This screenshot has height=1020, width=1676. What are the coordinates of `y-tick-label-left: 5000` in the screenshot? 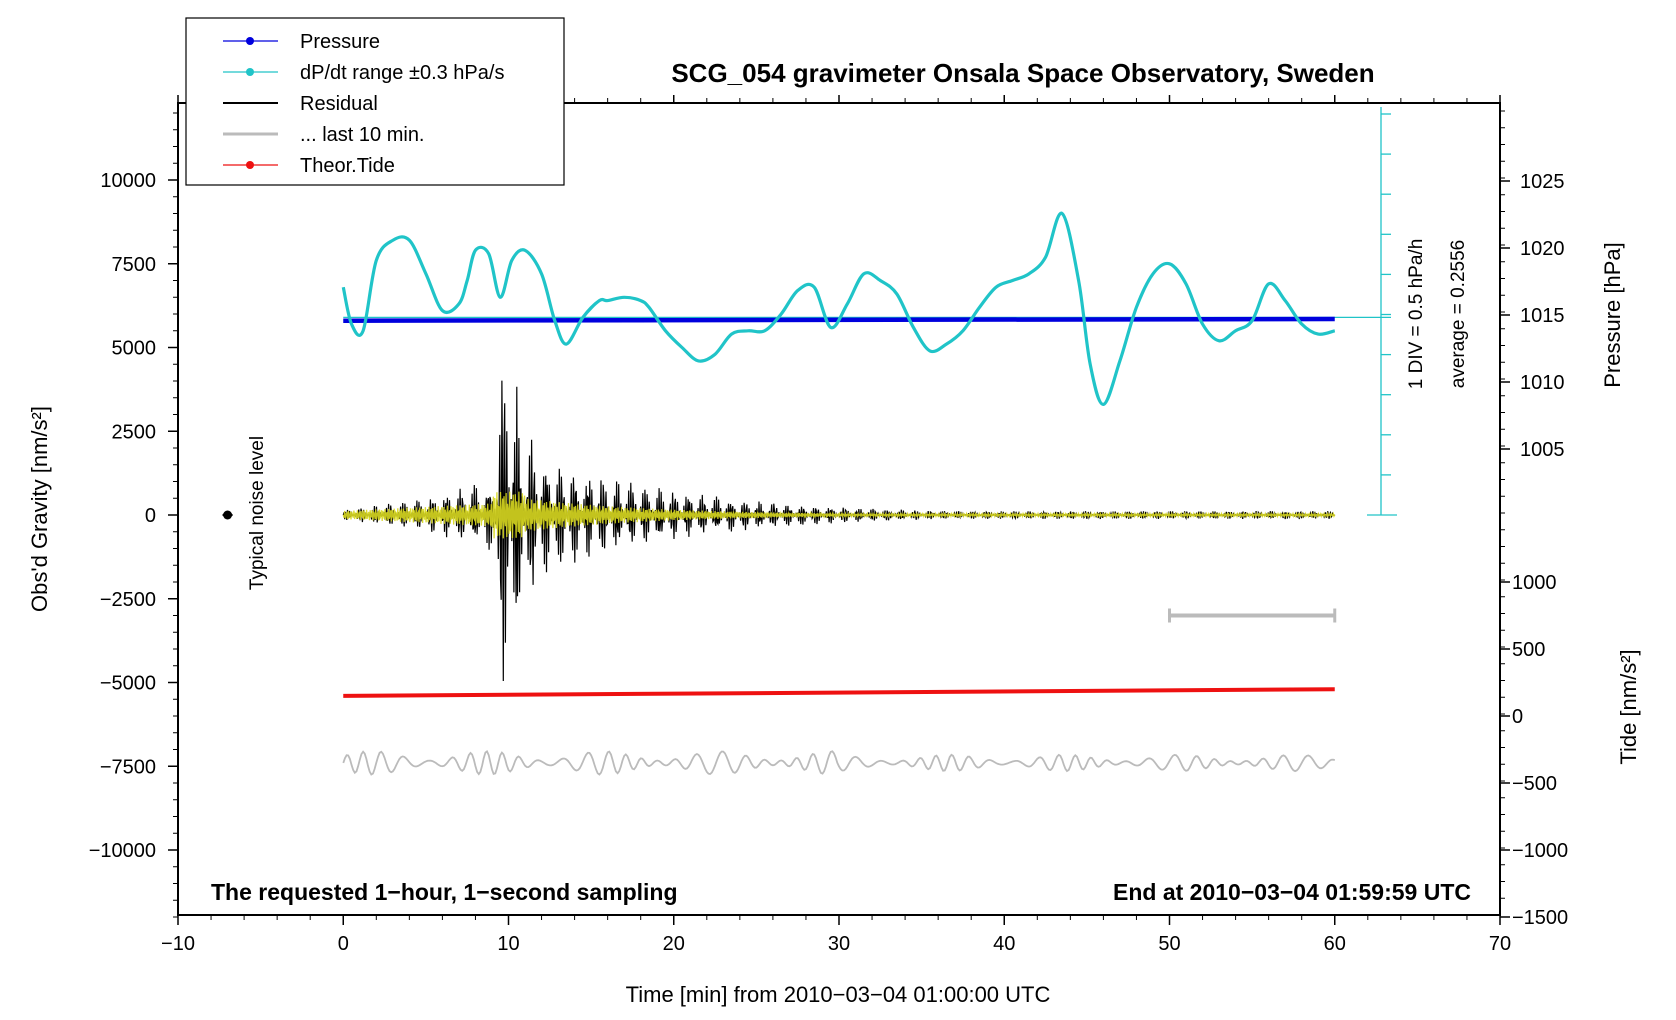 It's located at (134, 349).